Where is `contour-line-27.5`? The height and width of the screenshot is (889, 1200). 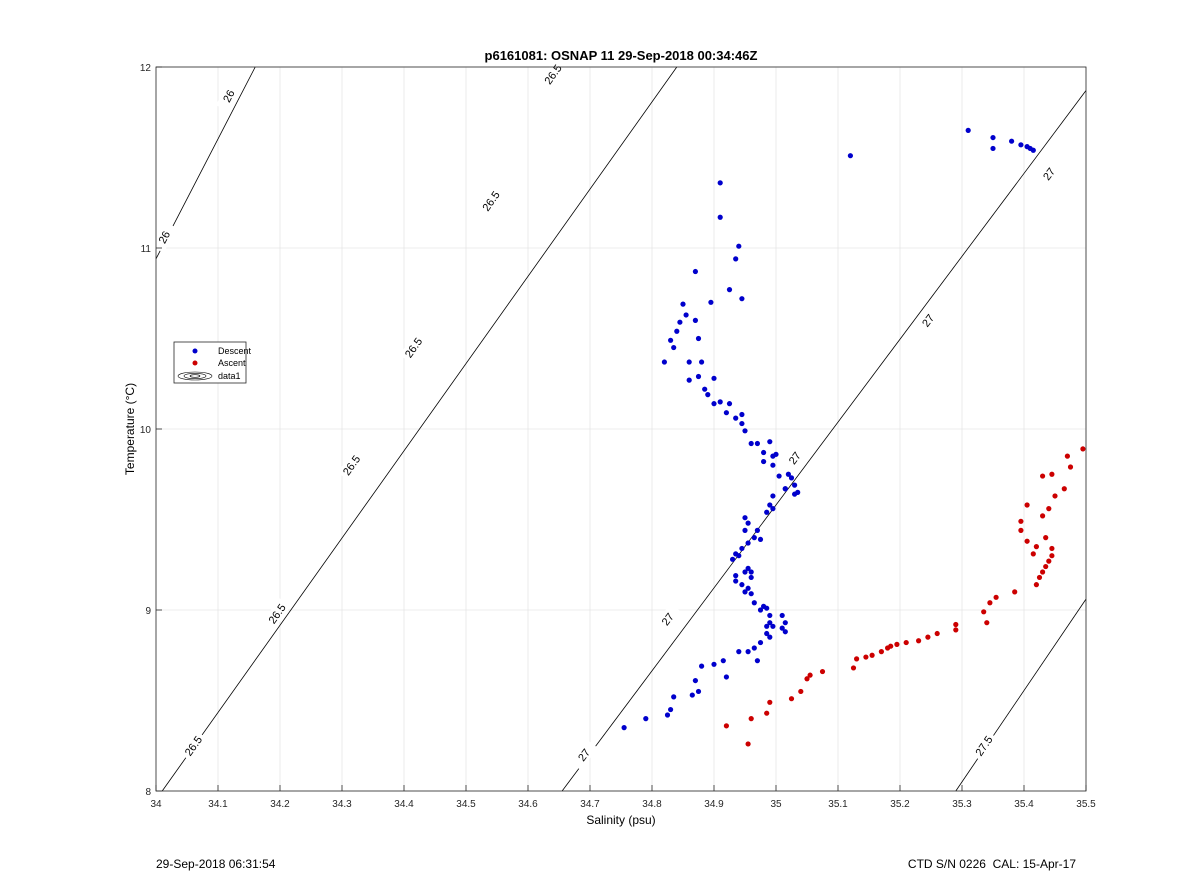 contour-line-27.5 is located at coordinates (1021, 695).